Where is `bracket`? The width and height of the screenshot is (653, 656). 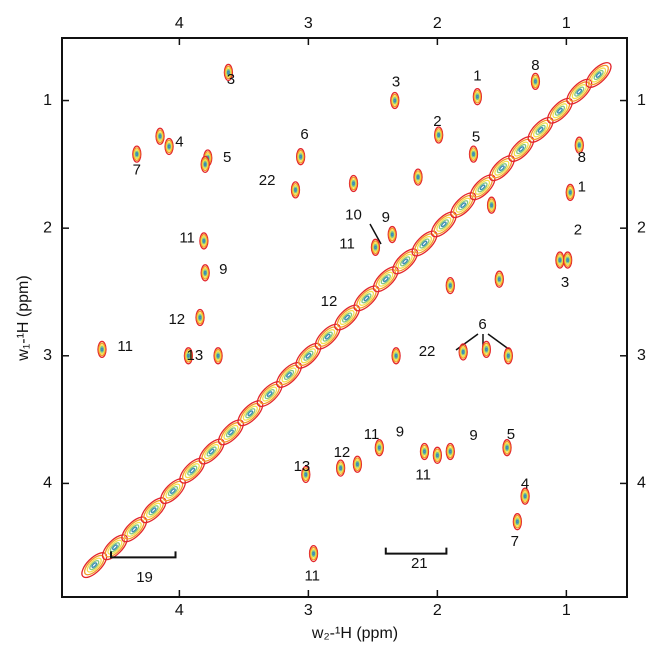 bracket is located at coordinates (416, 551).